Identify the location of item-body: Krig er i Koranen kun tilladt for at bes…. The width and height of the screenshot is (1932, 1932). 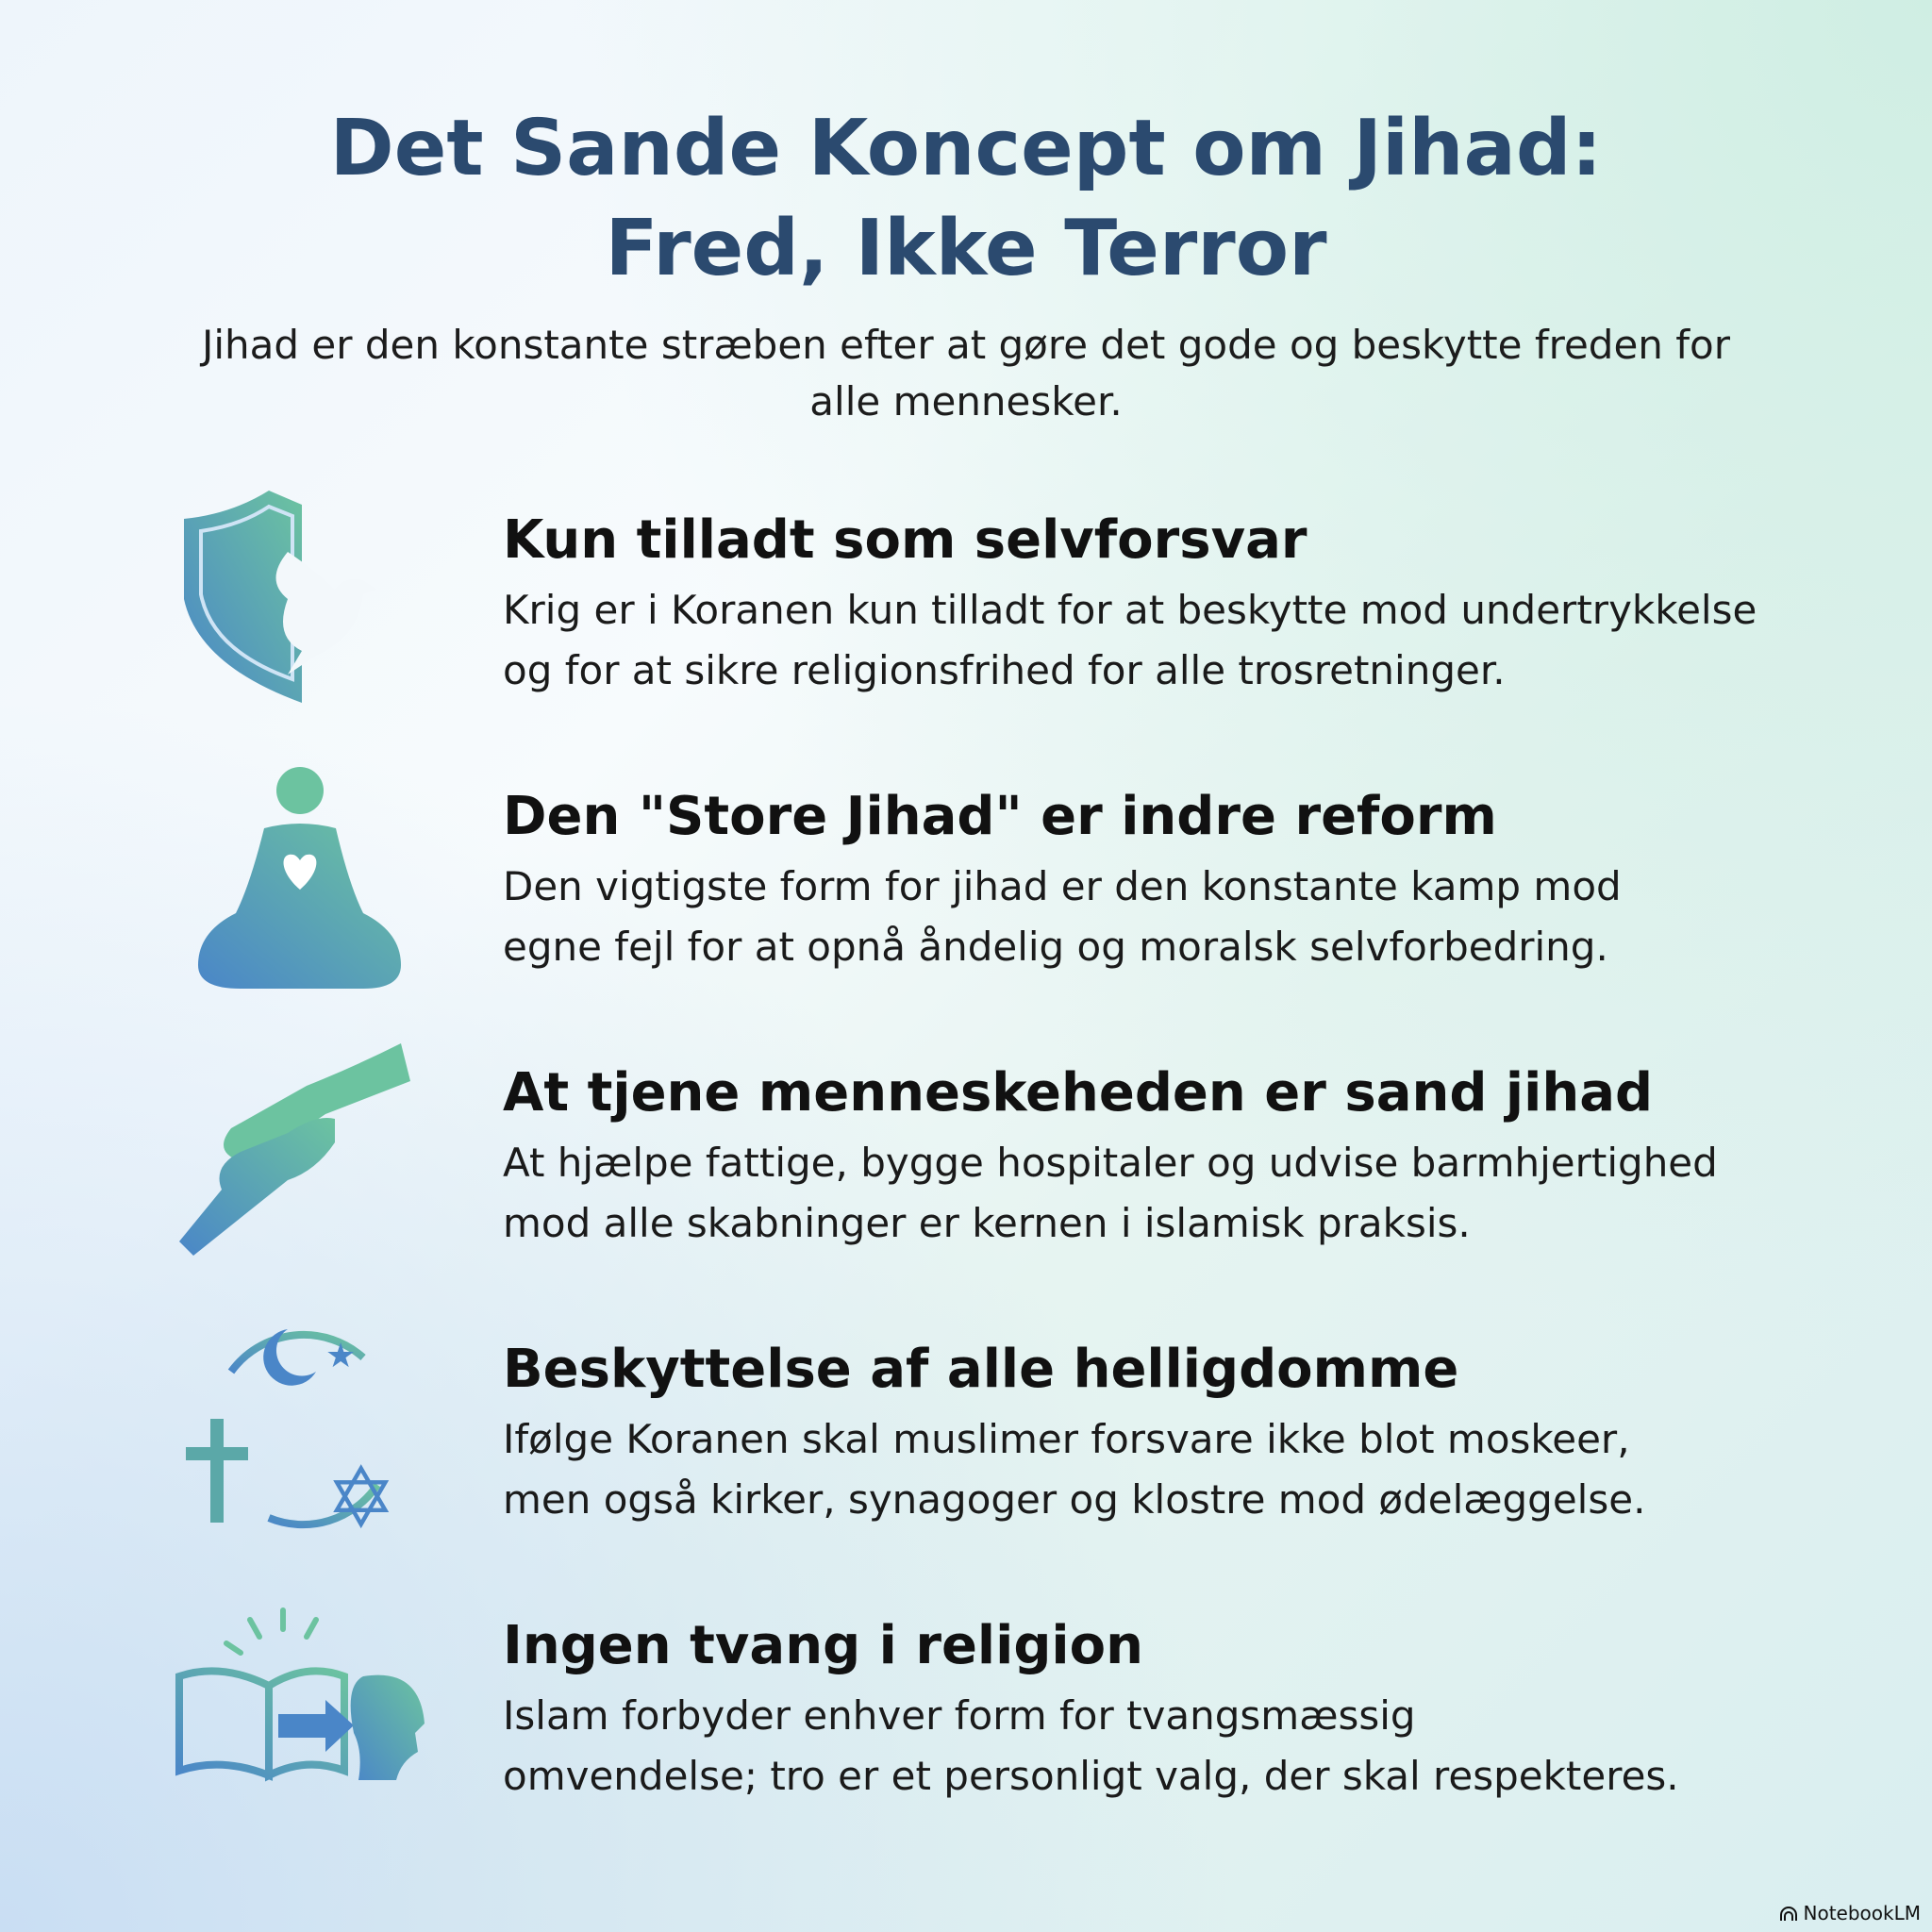
(1130, 640).